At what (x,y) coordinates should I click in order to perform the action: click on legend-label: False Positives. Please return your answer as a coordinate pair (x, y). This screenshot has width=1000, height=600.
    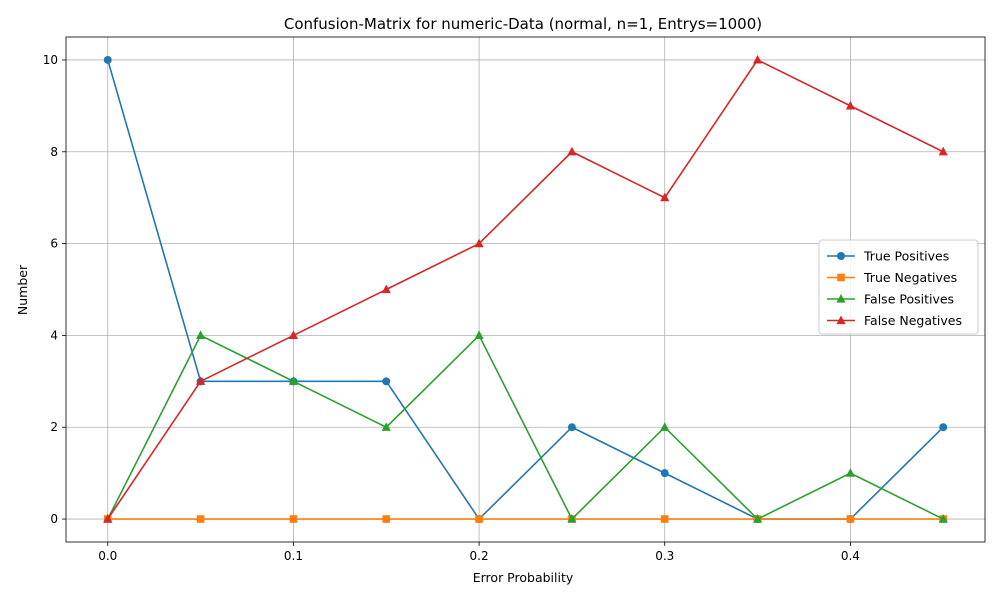
    Looking at the image, I should click on (909, 299).